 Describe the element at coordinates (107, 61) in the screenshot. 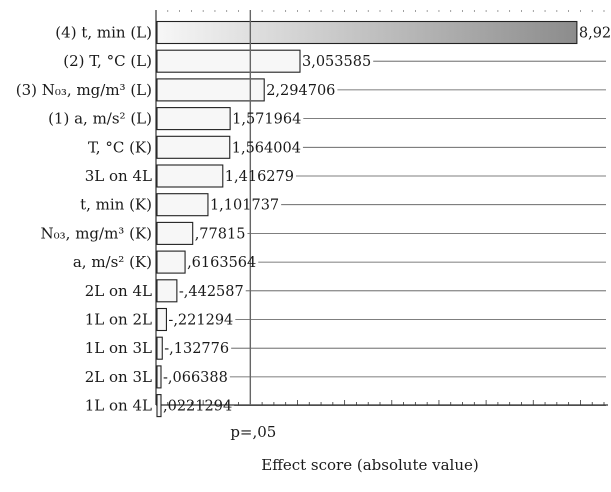

I see `category-label: (2) T, °C (L)` at that location.